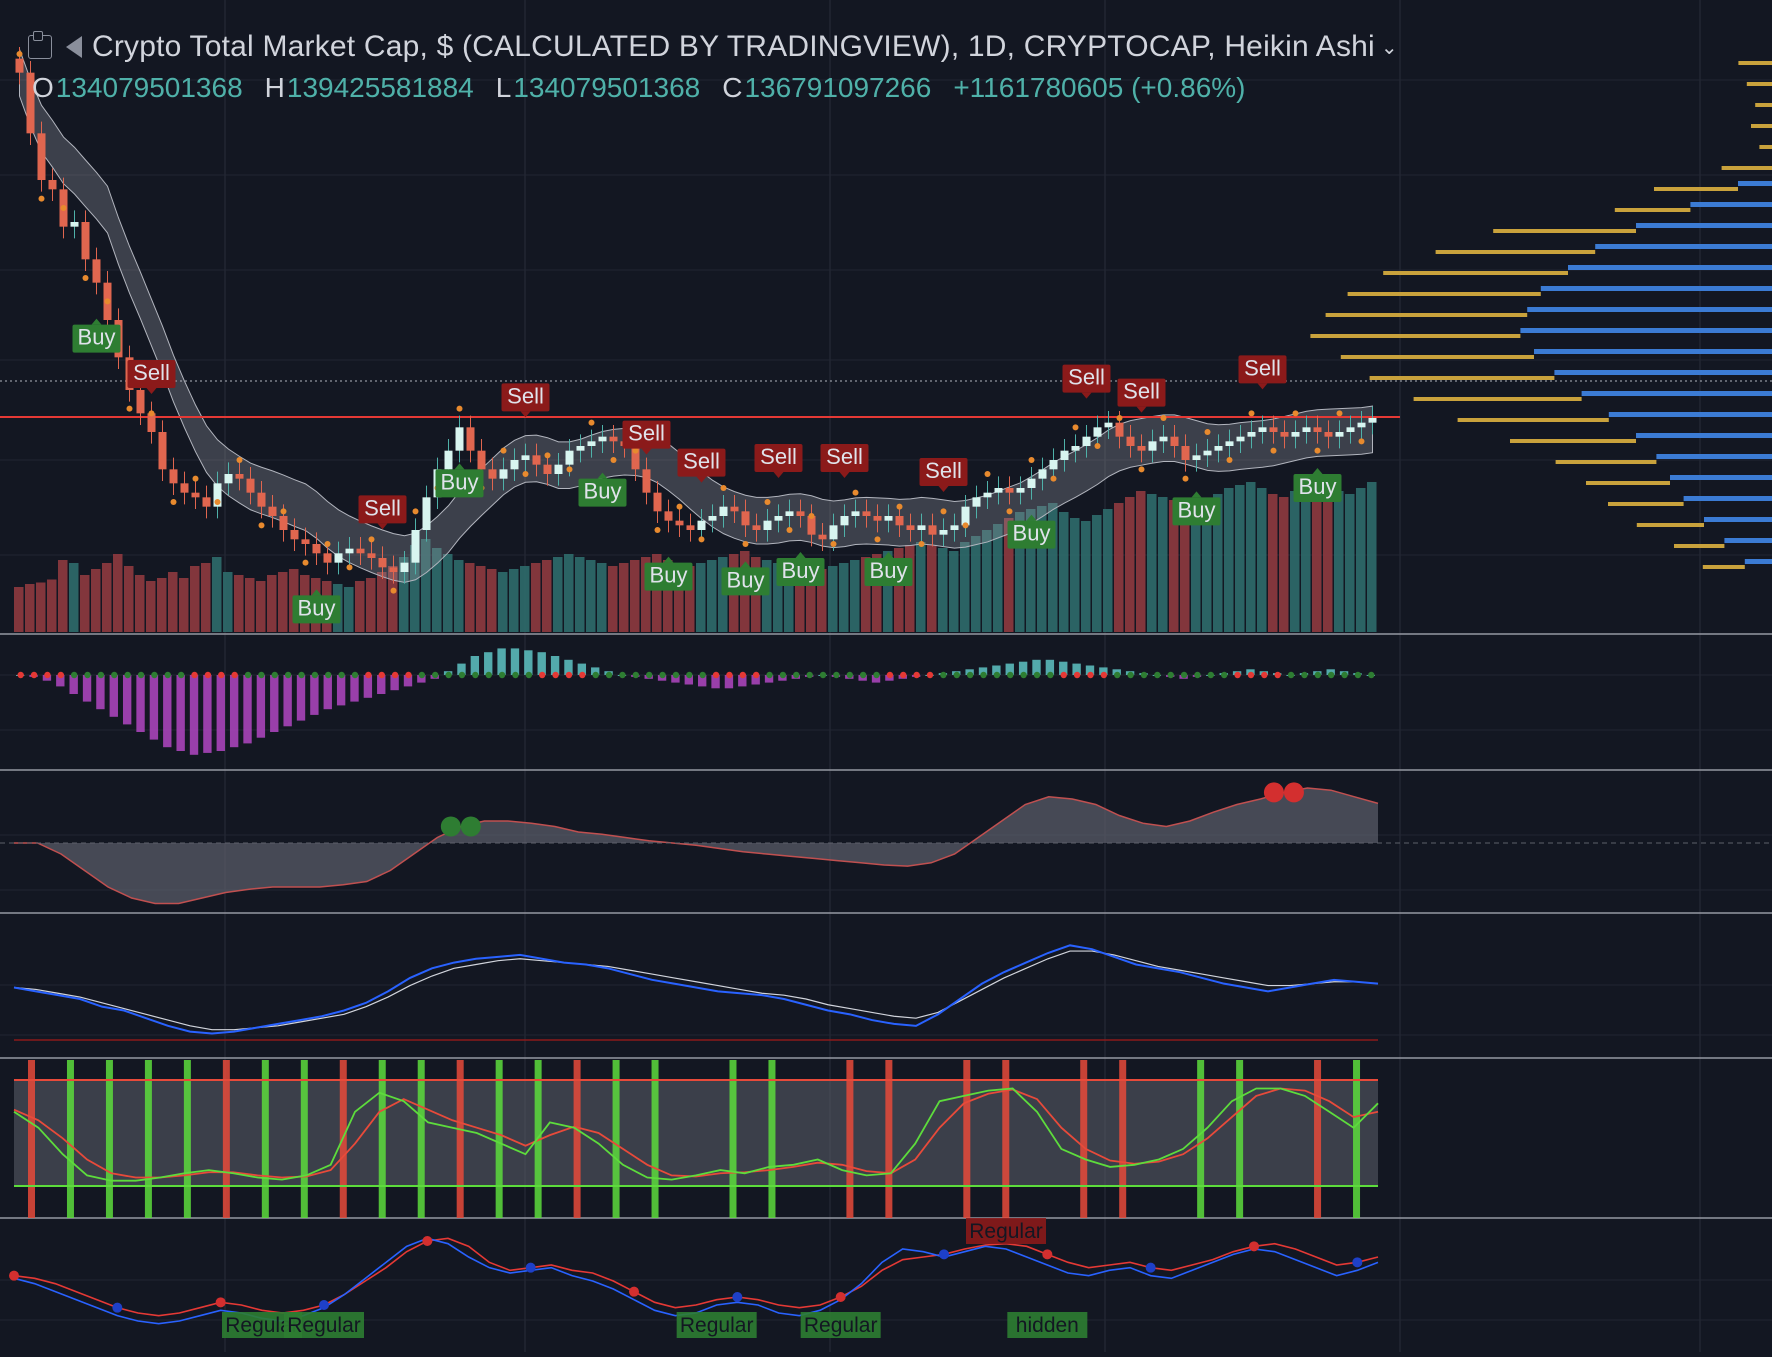  Describe the element at coordinates (1357, 1262) in the screenshot. I see `divergence-pivot` at that location.